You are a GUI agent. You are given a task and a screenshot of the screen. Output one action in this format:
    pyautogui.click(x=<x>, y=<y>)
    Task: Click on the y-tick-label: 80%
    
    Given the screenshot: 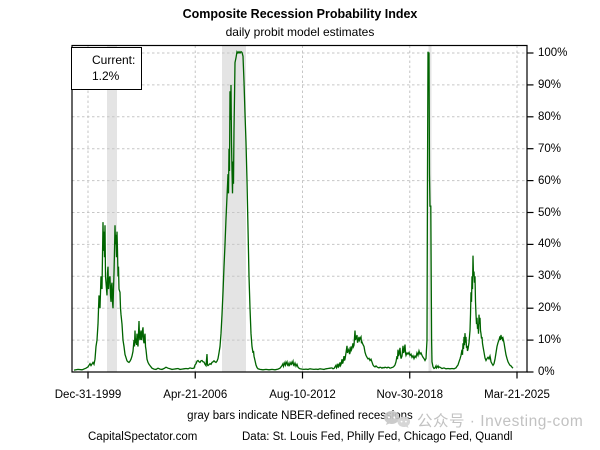 What is the action you would take?
    pyautogui.click(x=550, y=116)
    